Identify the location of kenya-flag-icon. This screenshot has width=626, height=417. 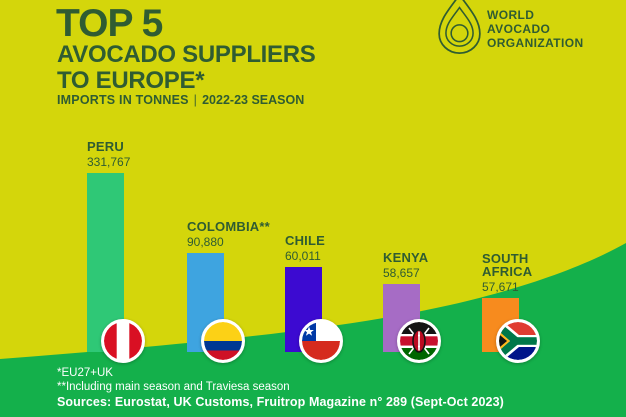
(419, 341).